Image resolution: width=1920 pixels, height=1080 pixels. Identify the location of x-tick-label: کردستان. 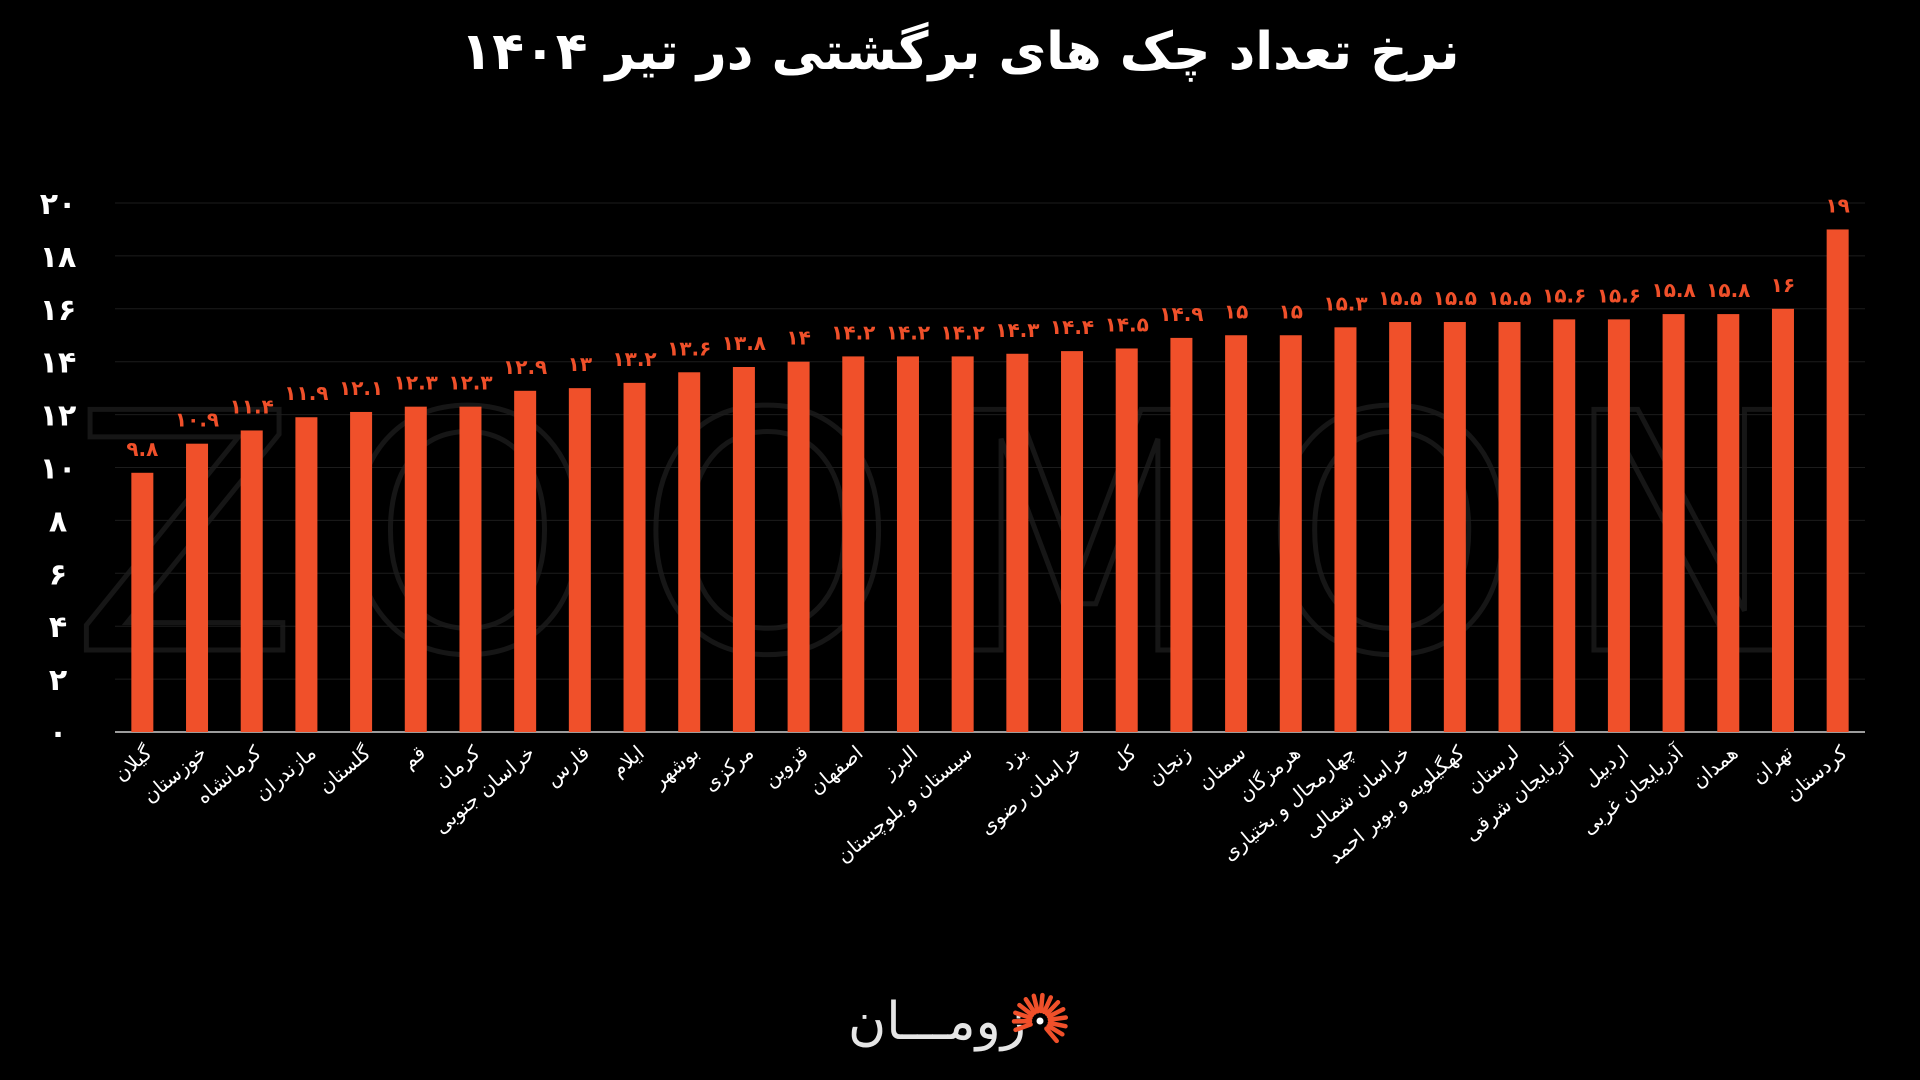
(1816, 773).